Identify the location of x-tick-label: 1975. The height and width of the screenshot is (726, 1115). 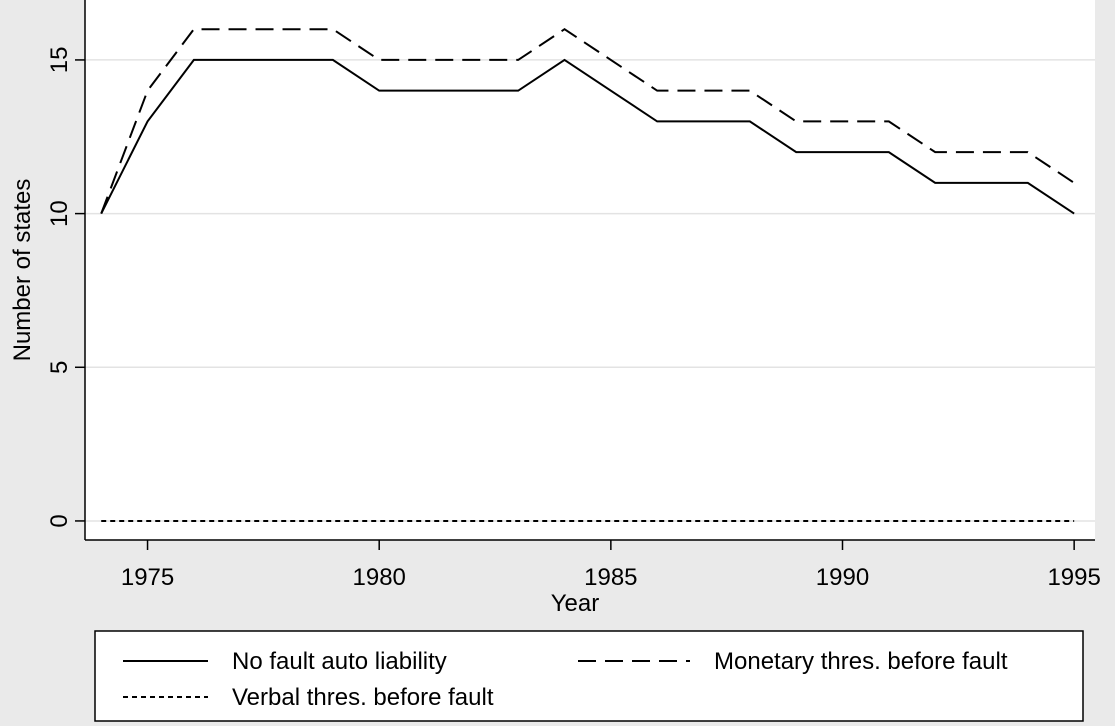
(147, 577).